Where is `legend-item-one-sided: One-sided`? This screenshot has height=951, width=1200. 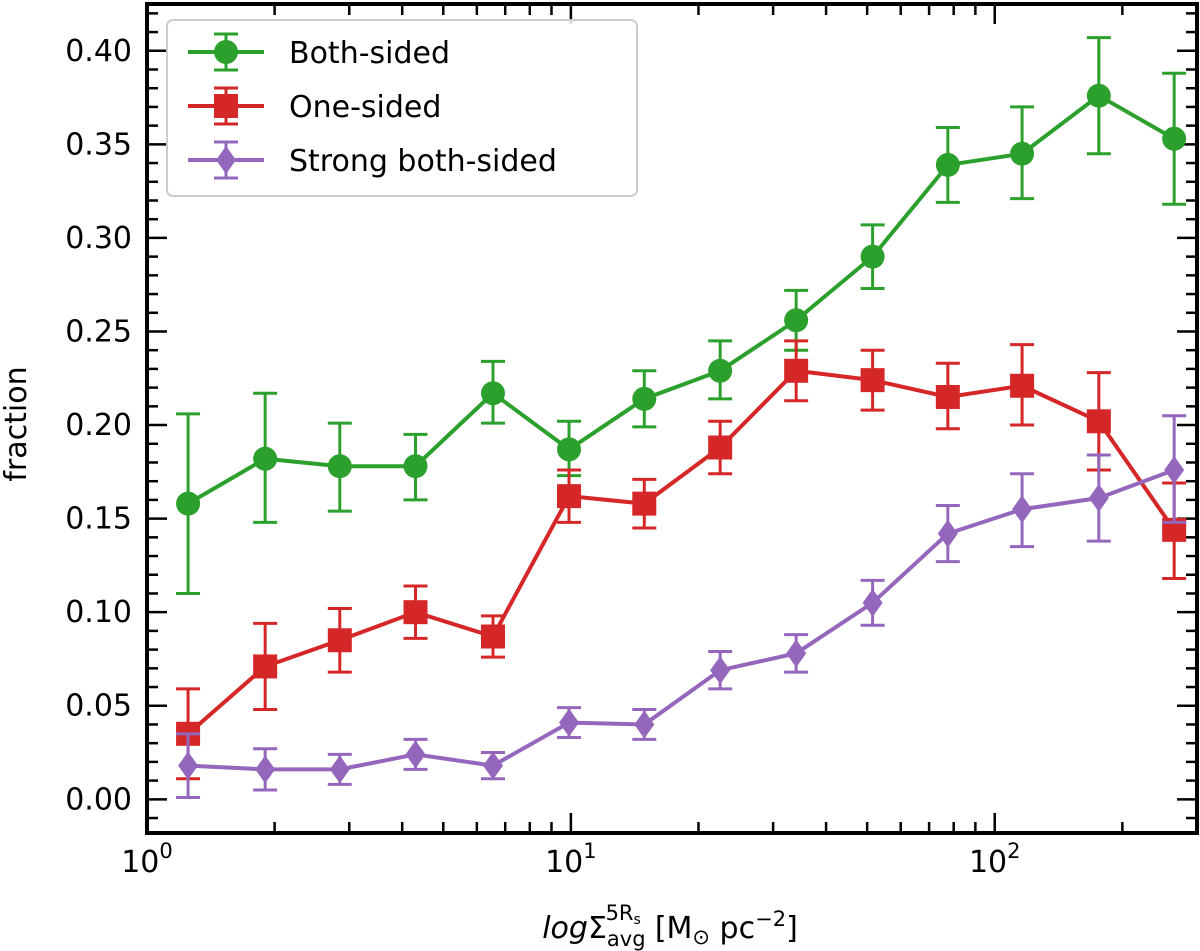 legend-item-one-sided: One-sided is located at coordinates (314, 106).